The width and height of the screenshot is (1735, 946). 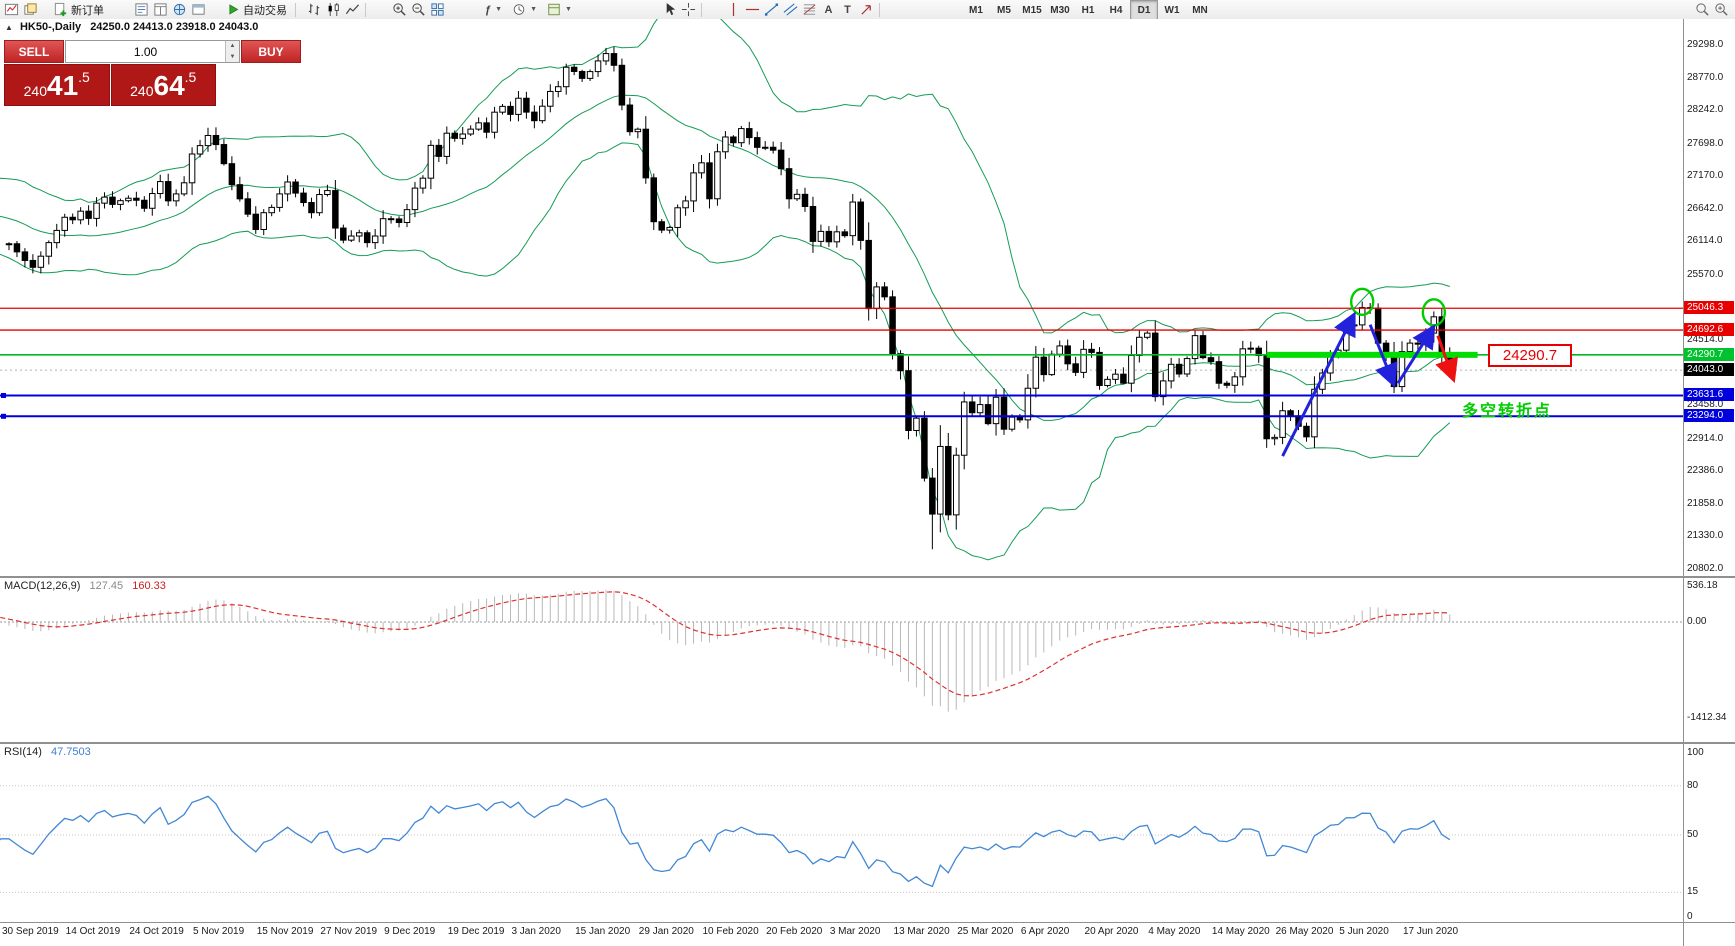 I want to click on horizontal-line-icon, so click(x=752, y=9).